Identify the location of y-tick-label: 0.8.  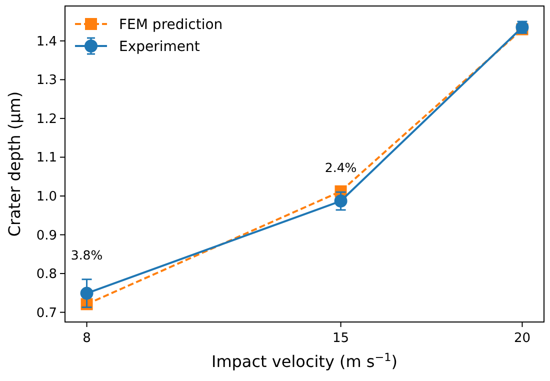
(46, 274).